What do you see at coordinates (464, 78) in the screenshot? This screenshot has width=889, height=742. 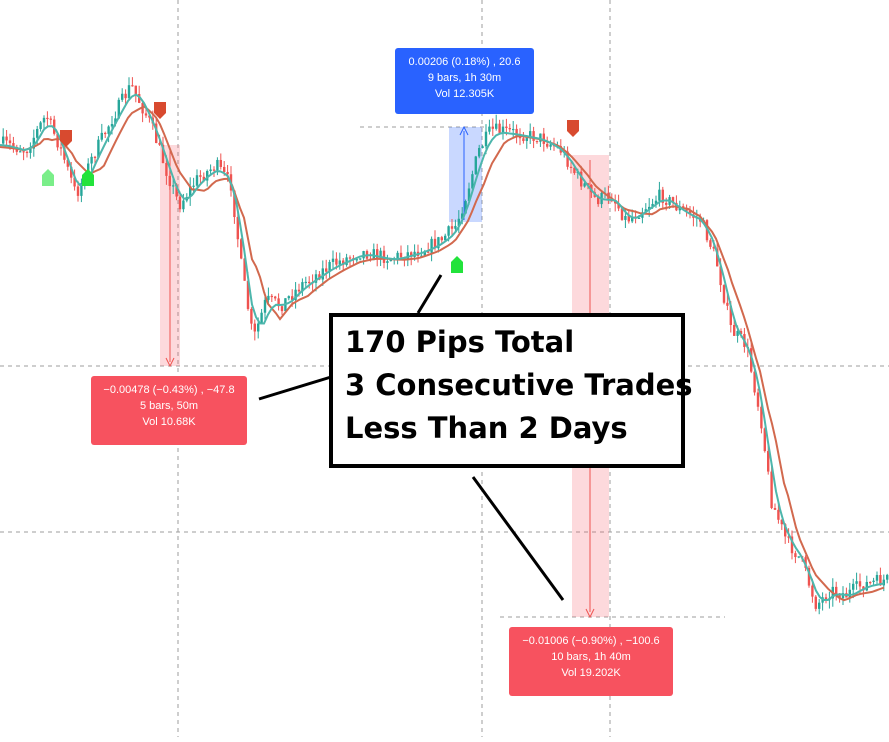 I see `measure-bars: 9 bars, 1h 30m` at bounding box center [464, 78].